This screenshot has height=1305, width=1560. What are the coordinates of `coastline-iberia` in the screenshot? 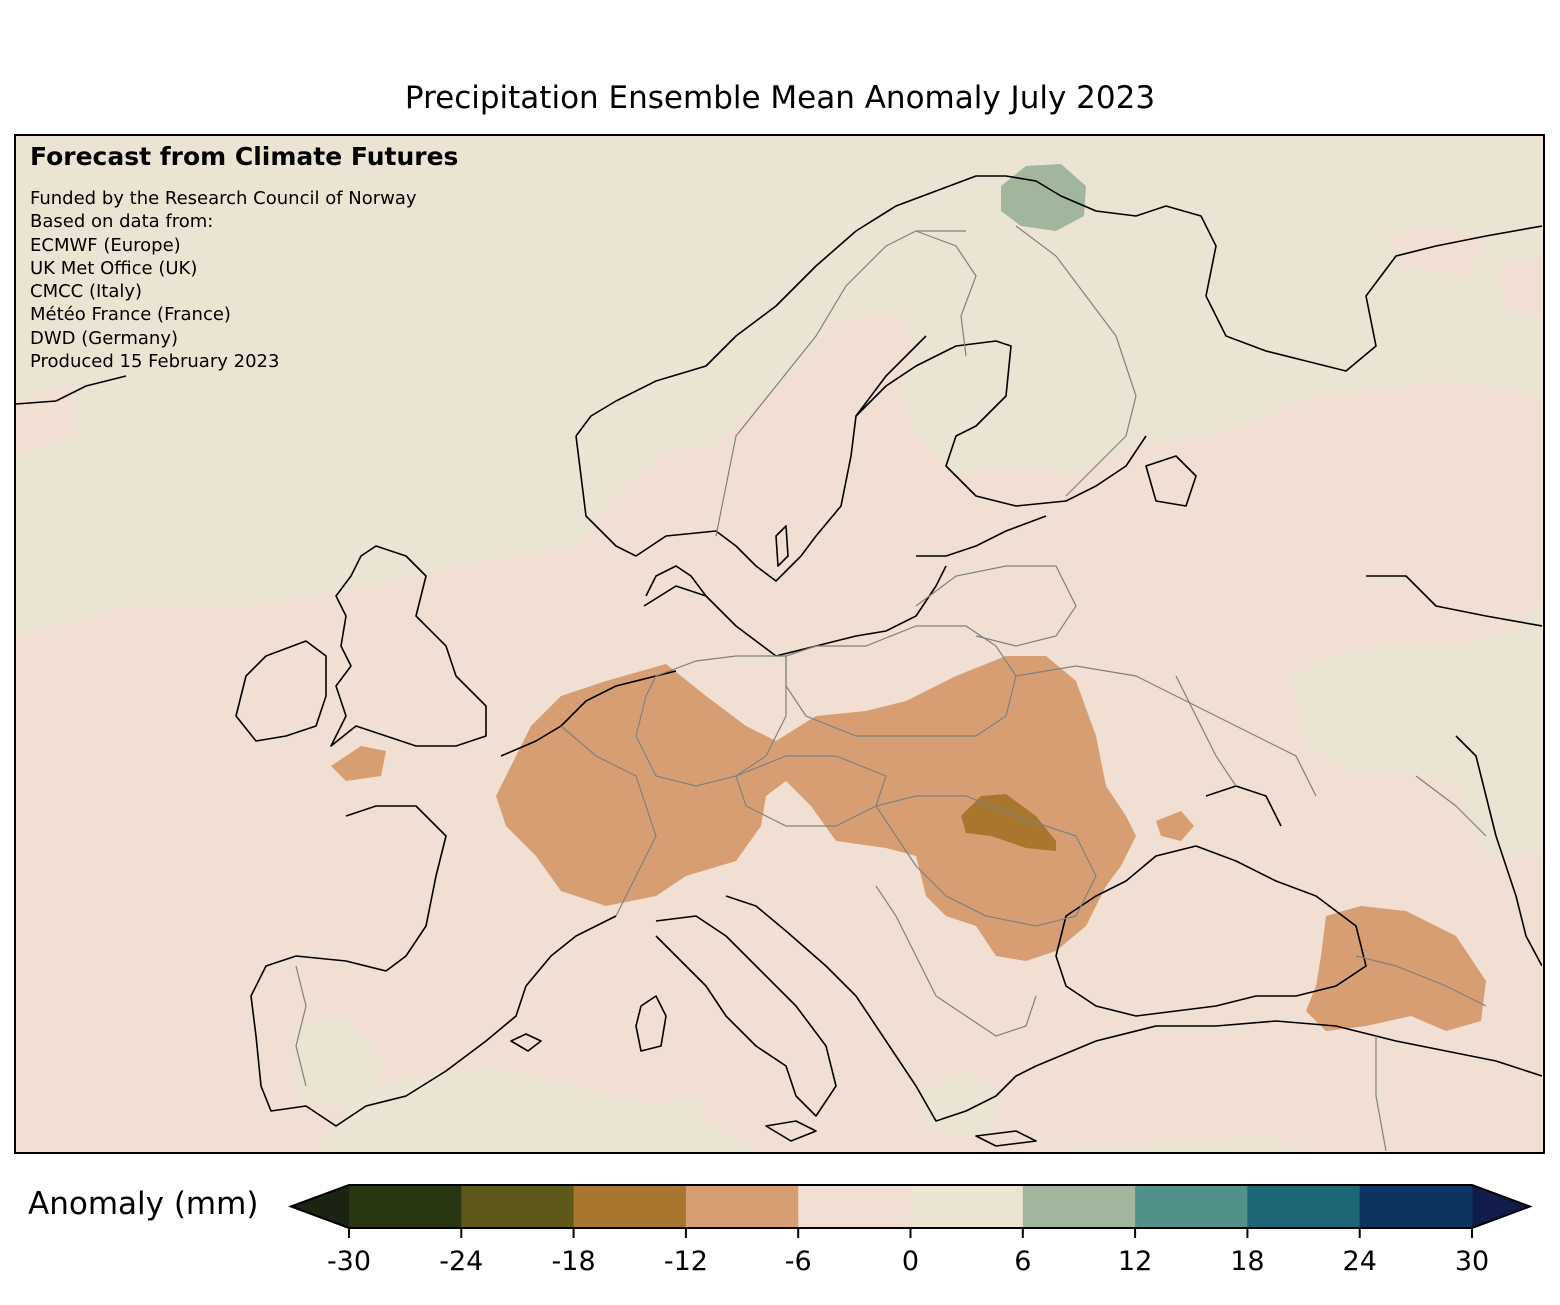 It's located at (433, 1021).